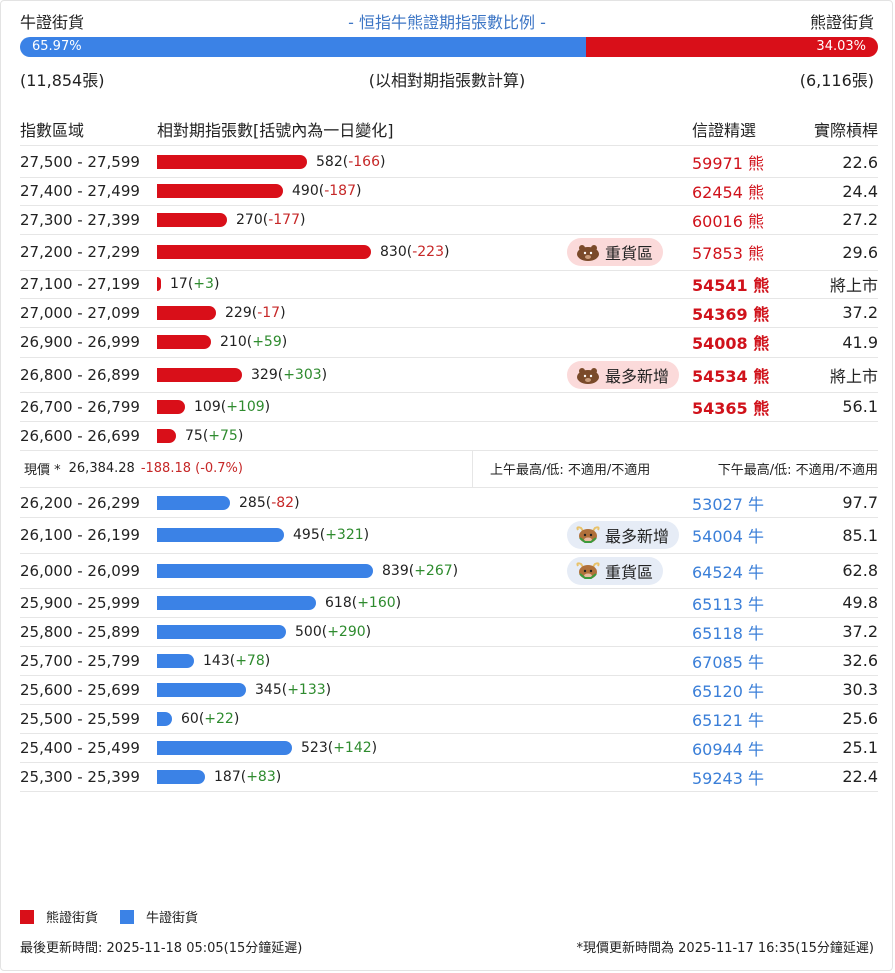  Describe the element at coordinates (731, 408) in the screenshot. I see `bear-warrant-code-link: 54365 熊` at that location.